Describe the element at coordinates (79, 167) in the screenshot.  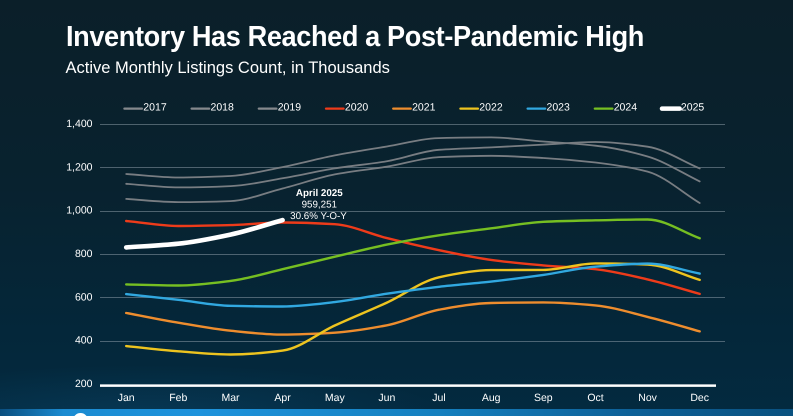
I see `svg-text: 1,200` at that location.